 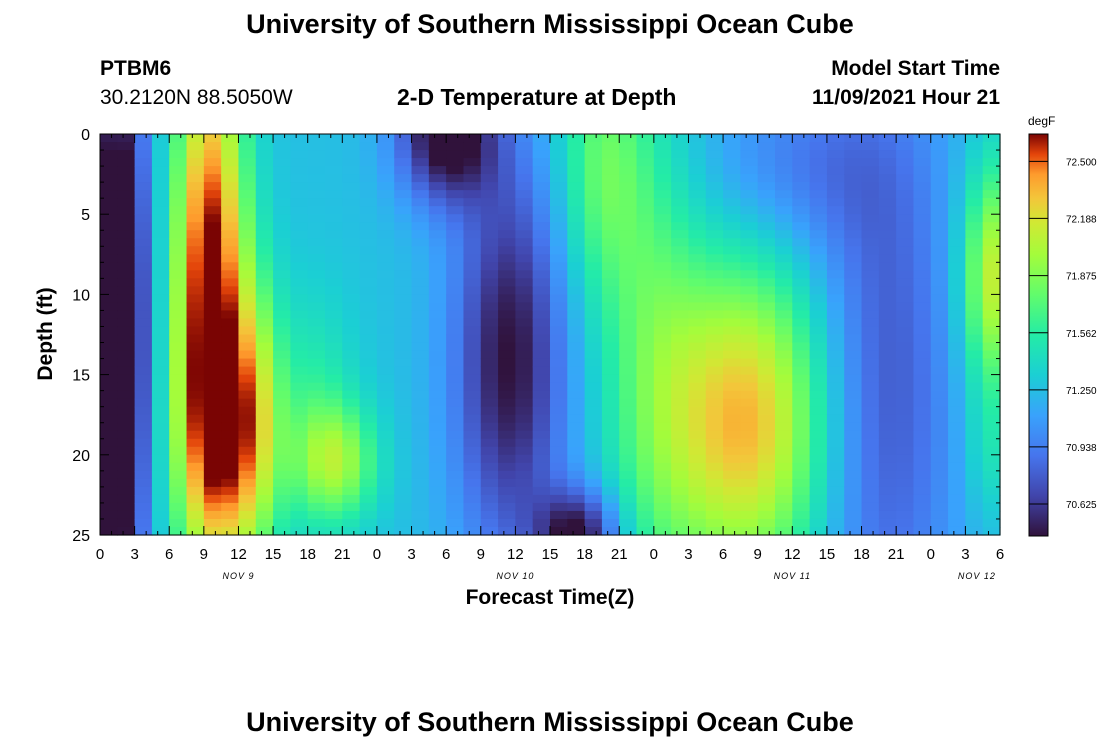 What do you see at coordinates (81, 376) in the screenshot?
I see `y-tick-label: 15` at bounding box center [81, 376].